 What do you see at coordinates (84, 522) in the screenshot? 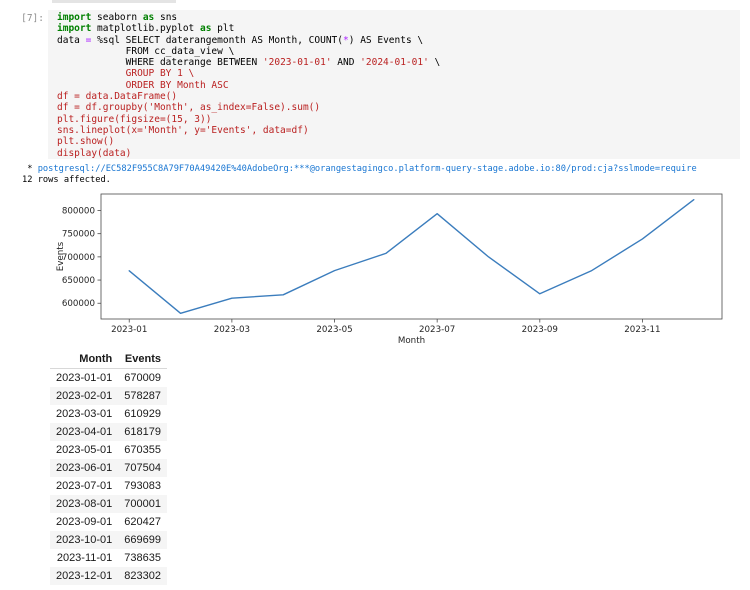
I see `table-cell: 2023-09-01` at bounding box center [84, 522].